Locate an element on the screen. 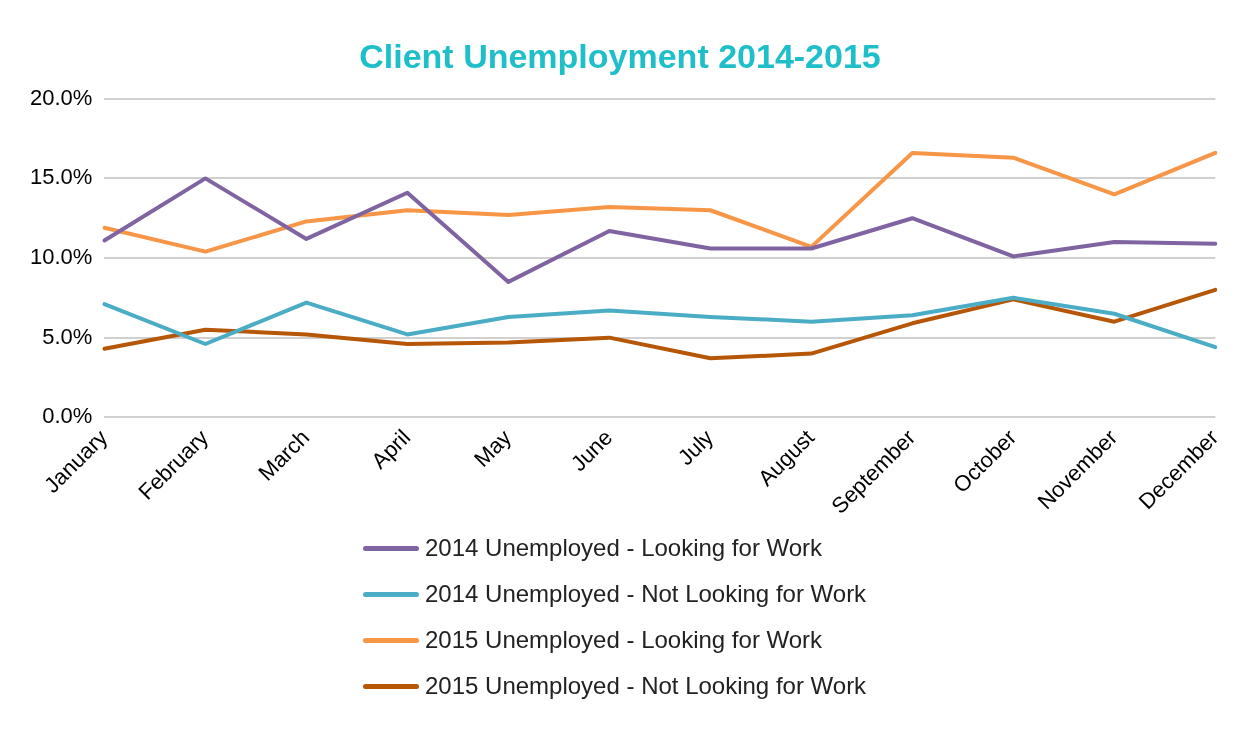 This screenshot has width=1250, height=736. legend-label: 2014 Unemployed - Looking for Work is located at coordinates (624, 548).